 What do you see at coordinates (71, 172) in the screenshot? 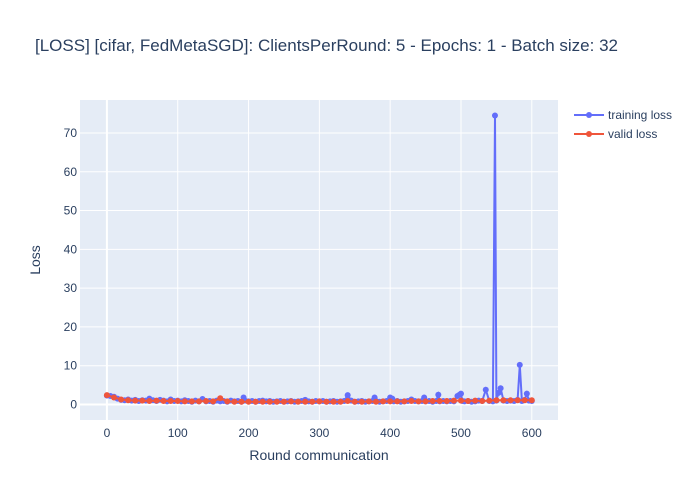
I see `y-tick-label: 60` at bounding box center [71, 172].